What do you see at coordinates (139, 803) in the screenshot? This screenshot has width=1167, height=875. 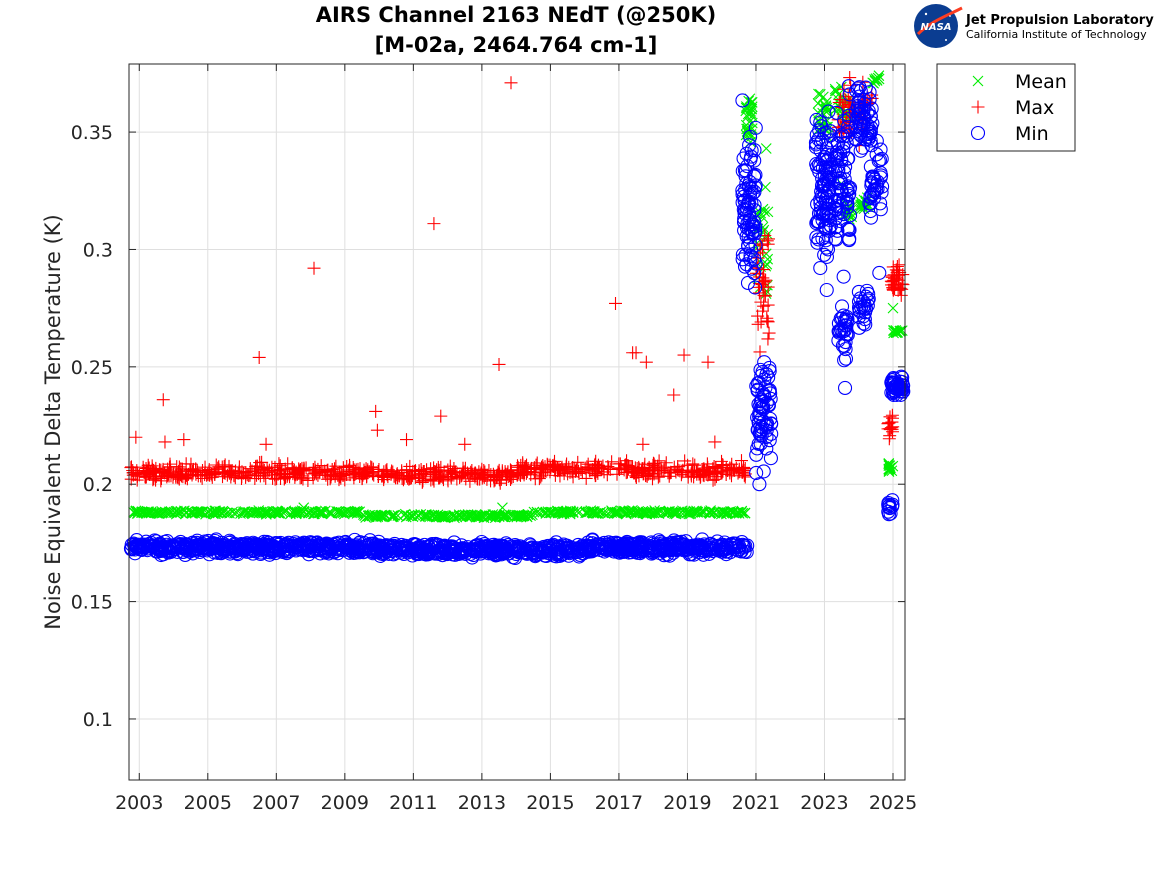 I see `x-tick-label: 2003` at bounding box center [139, 803].